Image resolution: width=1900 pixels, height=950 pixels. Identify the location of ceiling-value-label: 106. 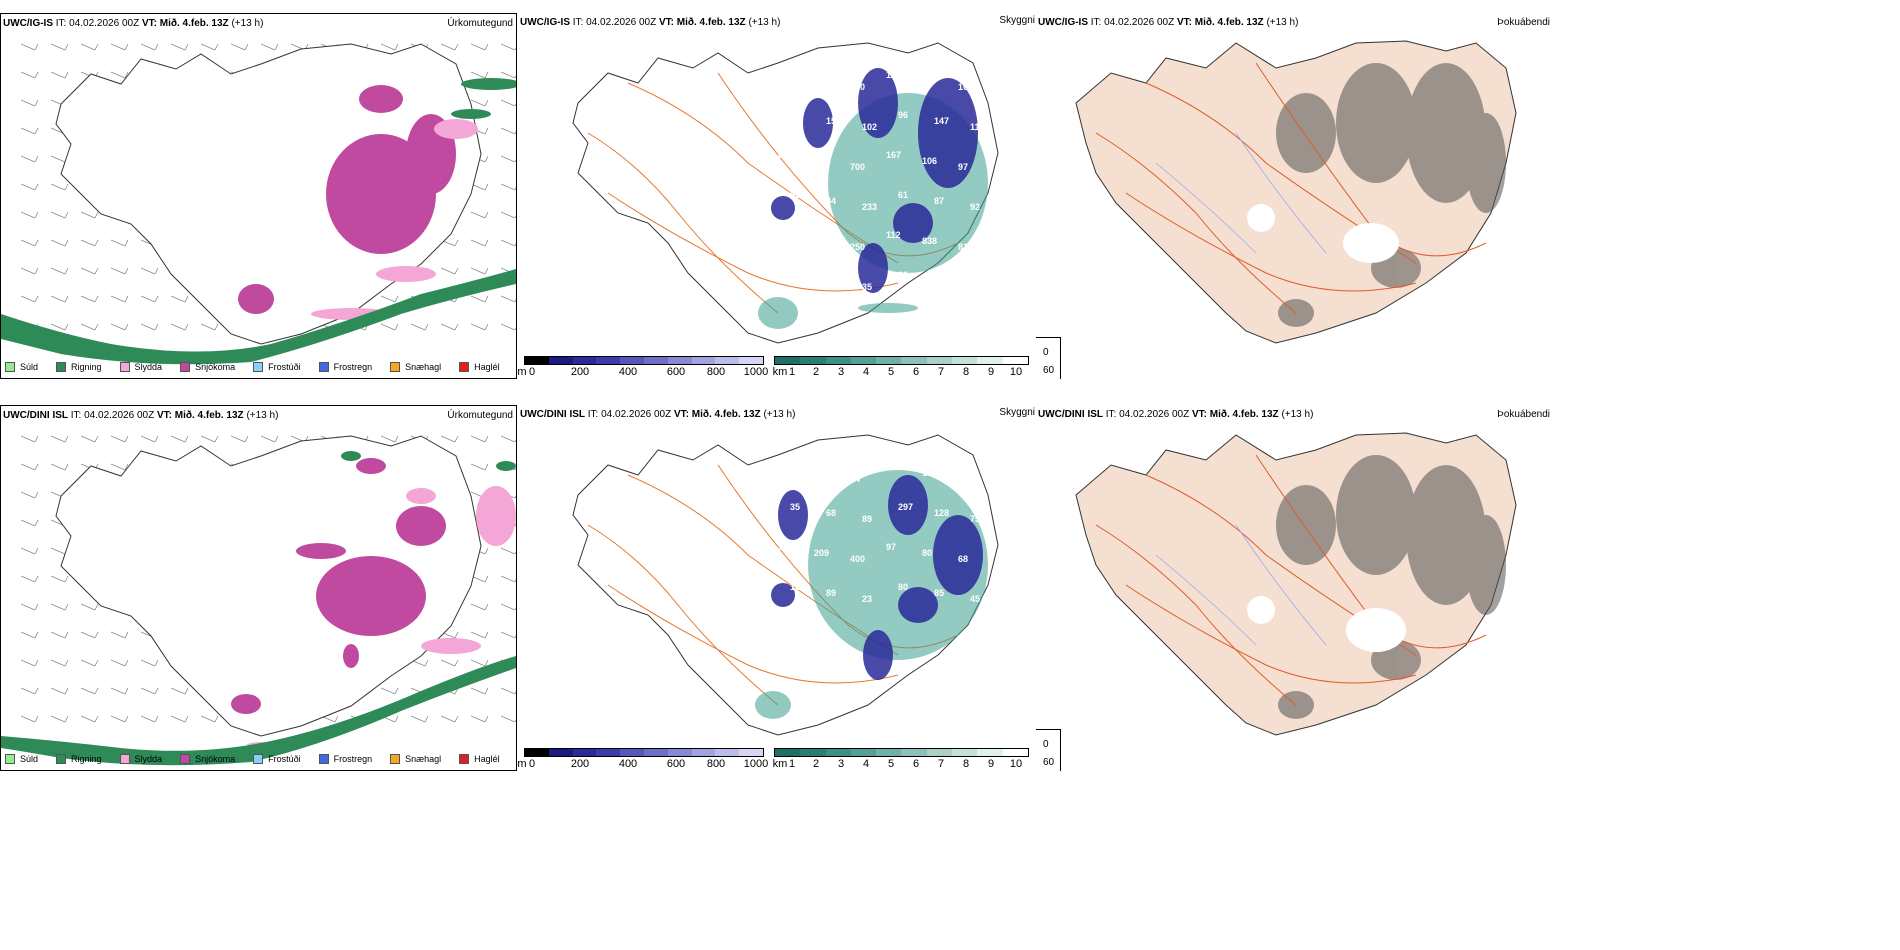
(821, 161).